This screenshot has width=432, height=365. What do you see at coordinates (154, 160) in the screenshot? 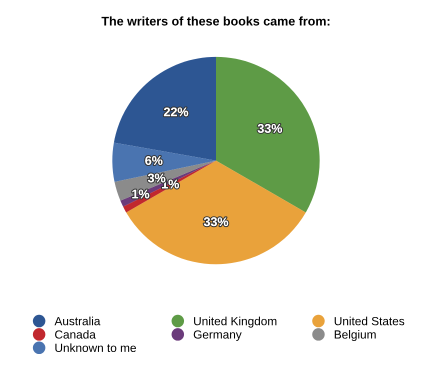
I see `data-label: 6%` at bounding box center [154, 160].